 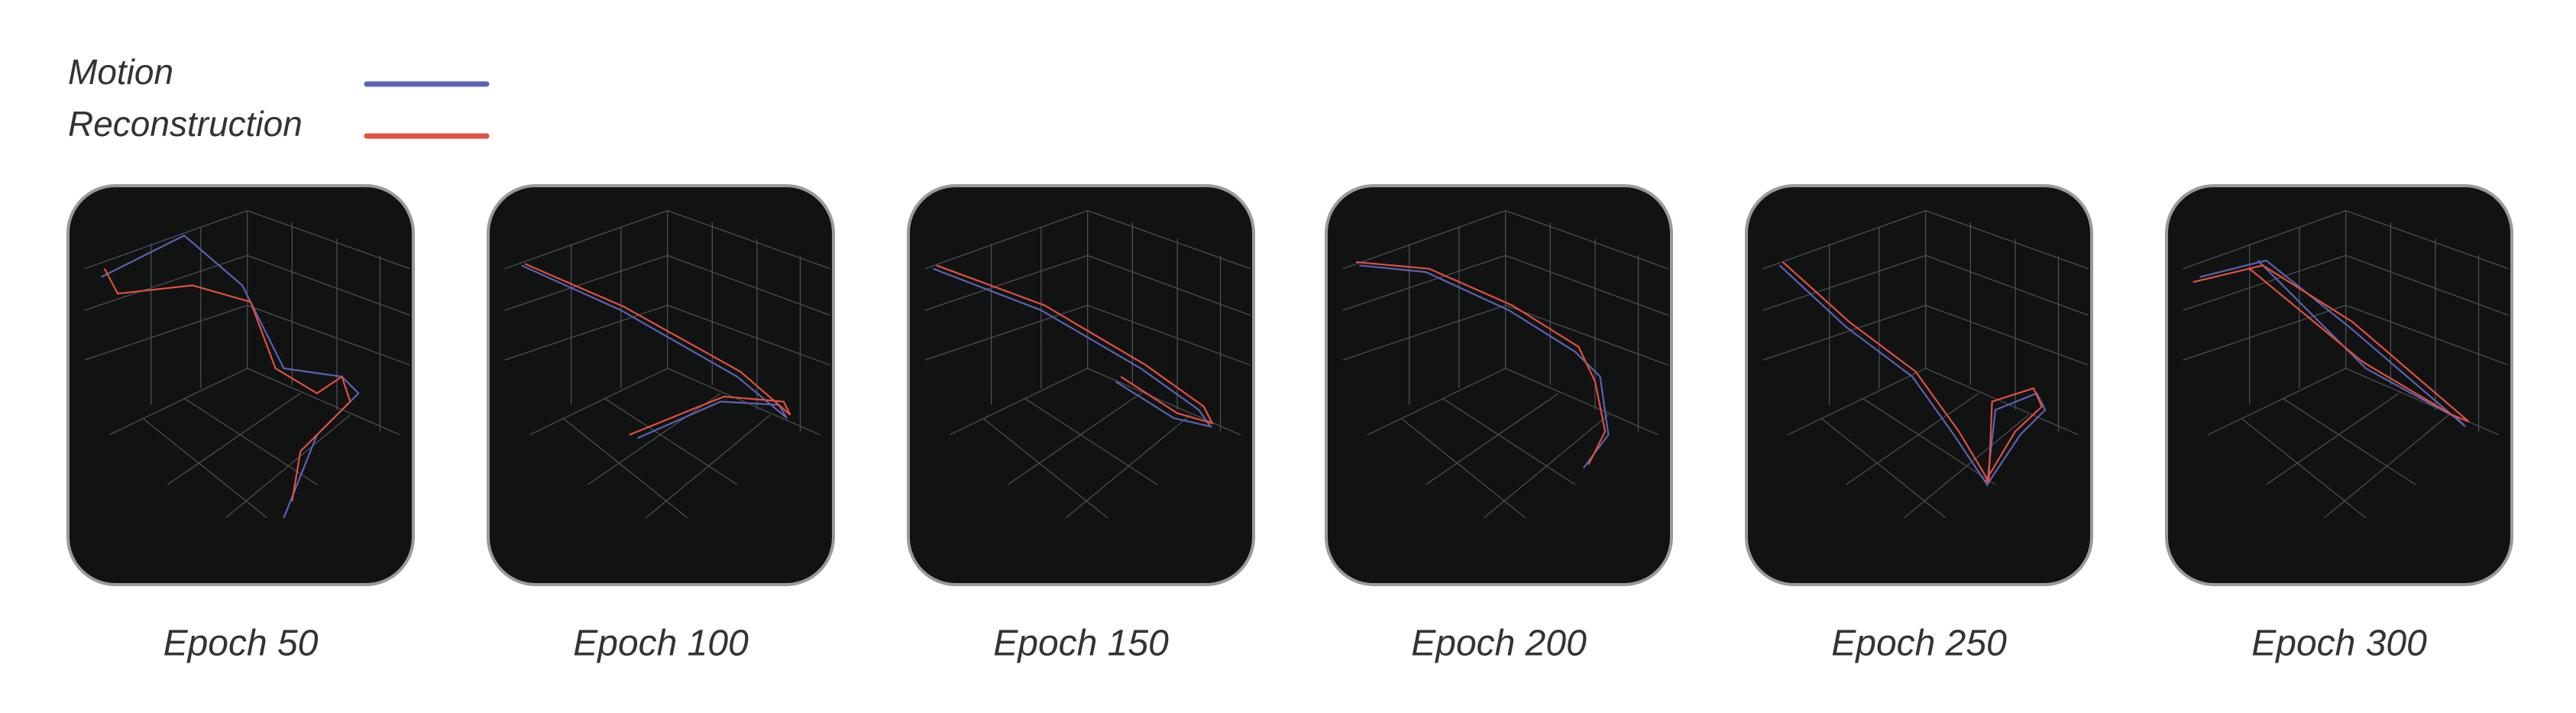 I want to click on panel-caption: Epoch 100, so click(x=661, y=644).